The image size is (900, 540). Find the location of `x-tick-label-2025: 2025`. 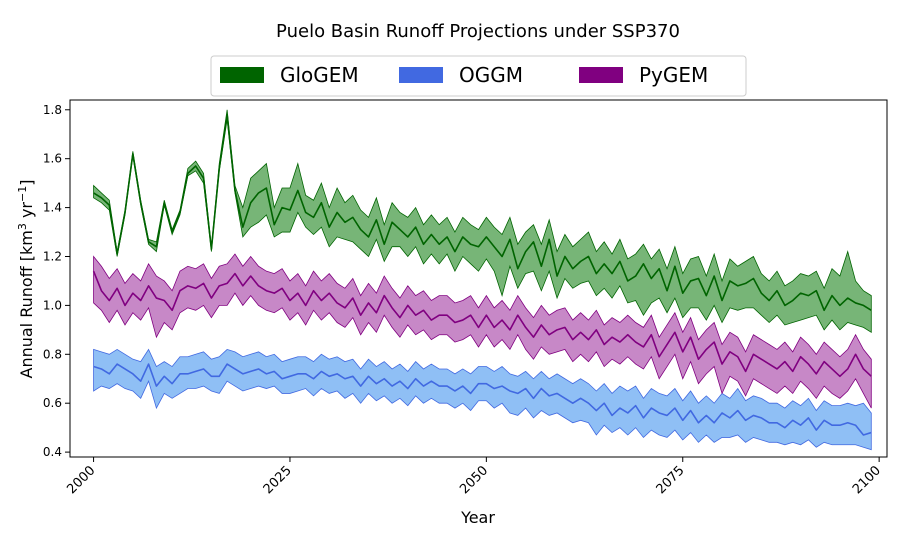

x-tick-label-2025: 2025 is located at coordinates (278, 480).